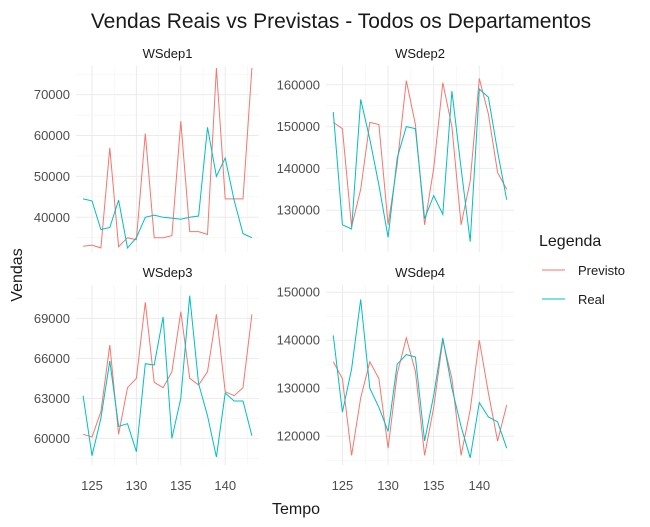 Image resolution: width=650 pixels, height=527 pixels. Describe the element at coordinates (420, 272) in the screenshot. I see `facet-strip-label: WSdep4` at that location.